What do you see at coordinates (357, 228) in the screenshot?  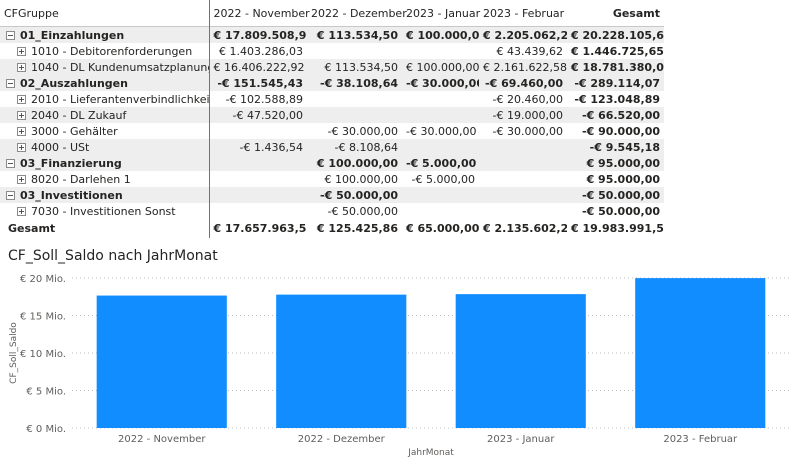 I see `value-cell: € 125.425,86` at bounding box center [357, 228].